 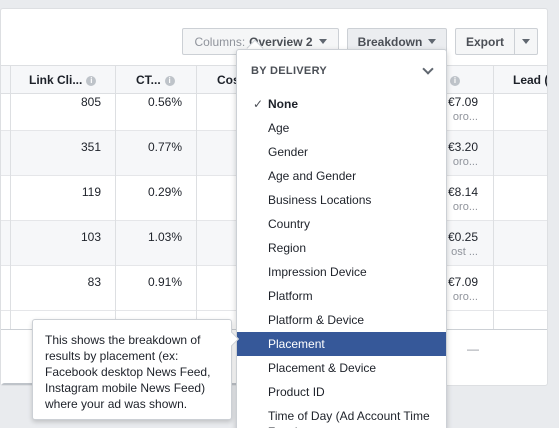 What do you see at coordinates (322, 368) in the screenshot?
I see `menu-item-placement-and-device: Placement & Device` at bounding box center [322, 368].